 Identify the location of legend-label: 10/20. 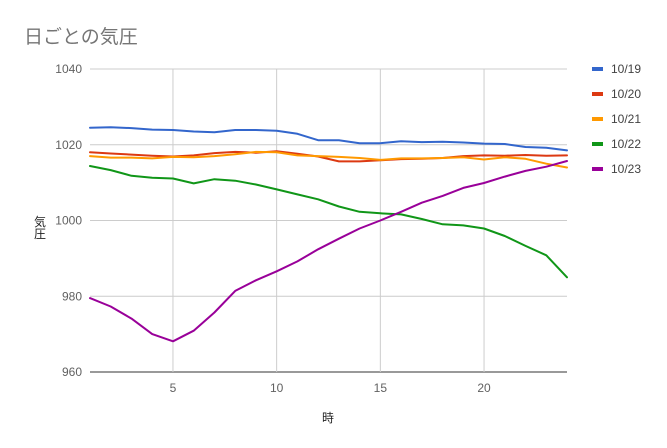
(626, 94).